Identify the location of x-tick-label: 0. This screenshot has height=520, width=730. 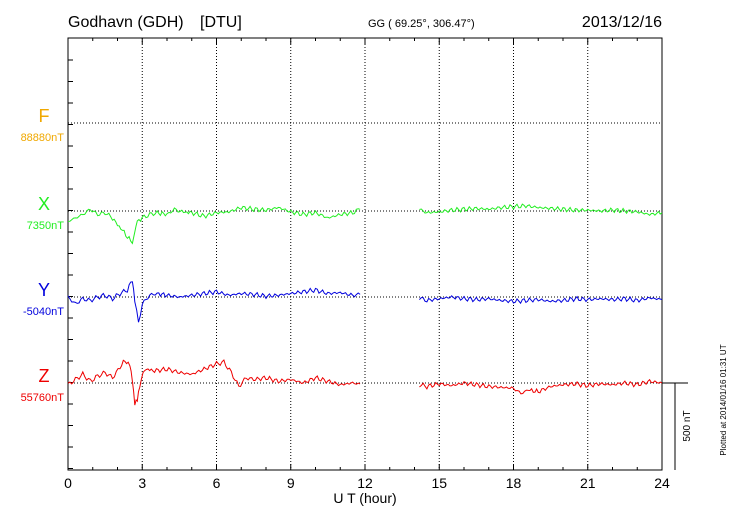
(68, 483).